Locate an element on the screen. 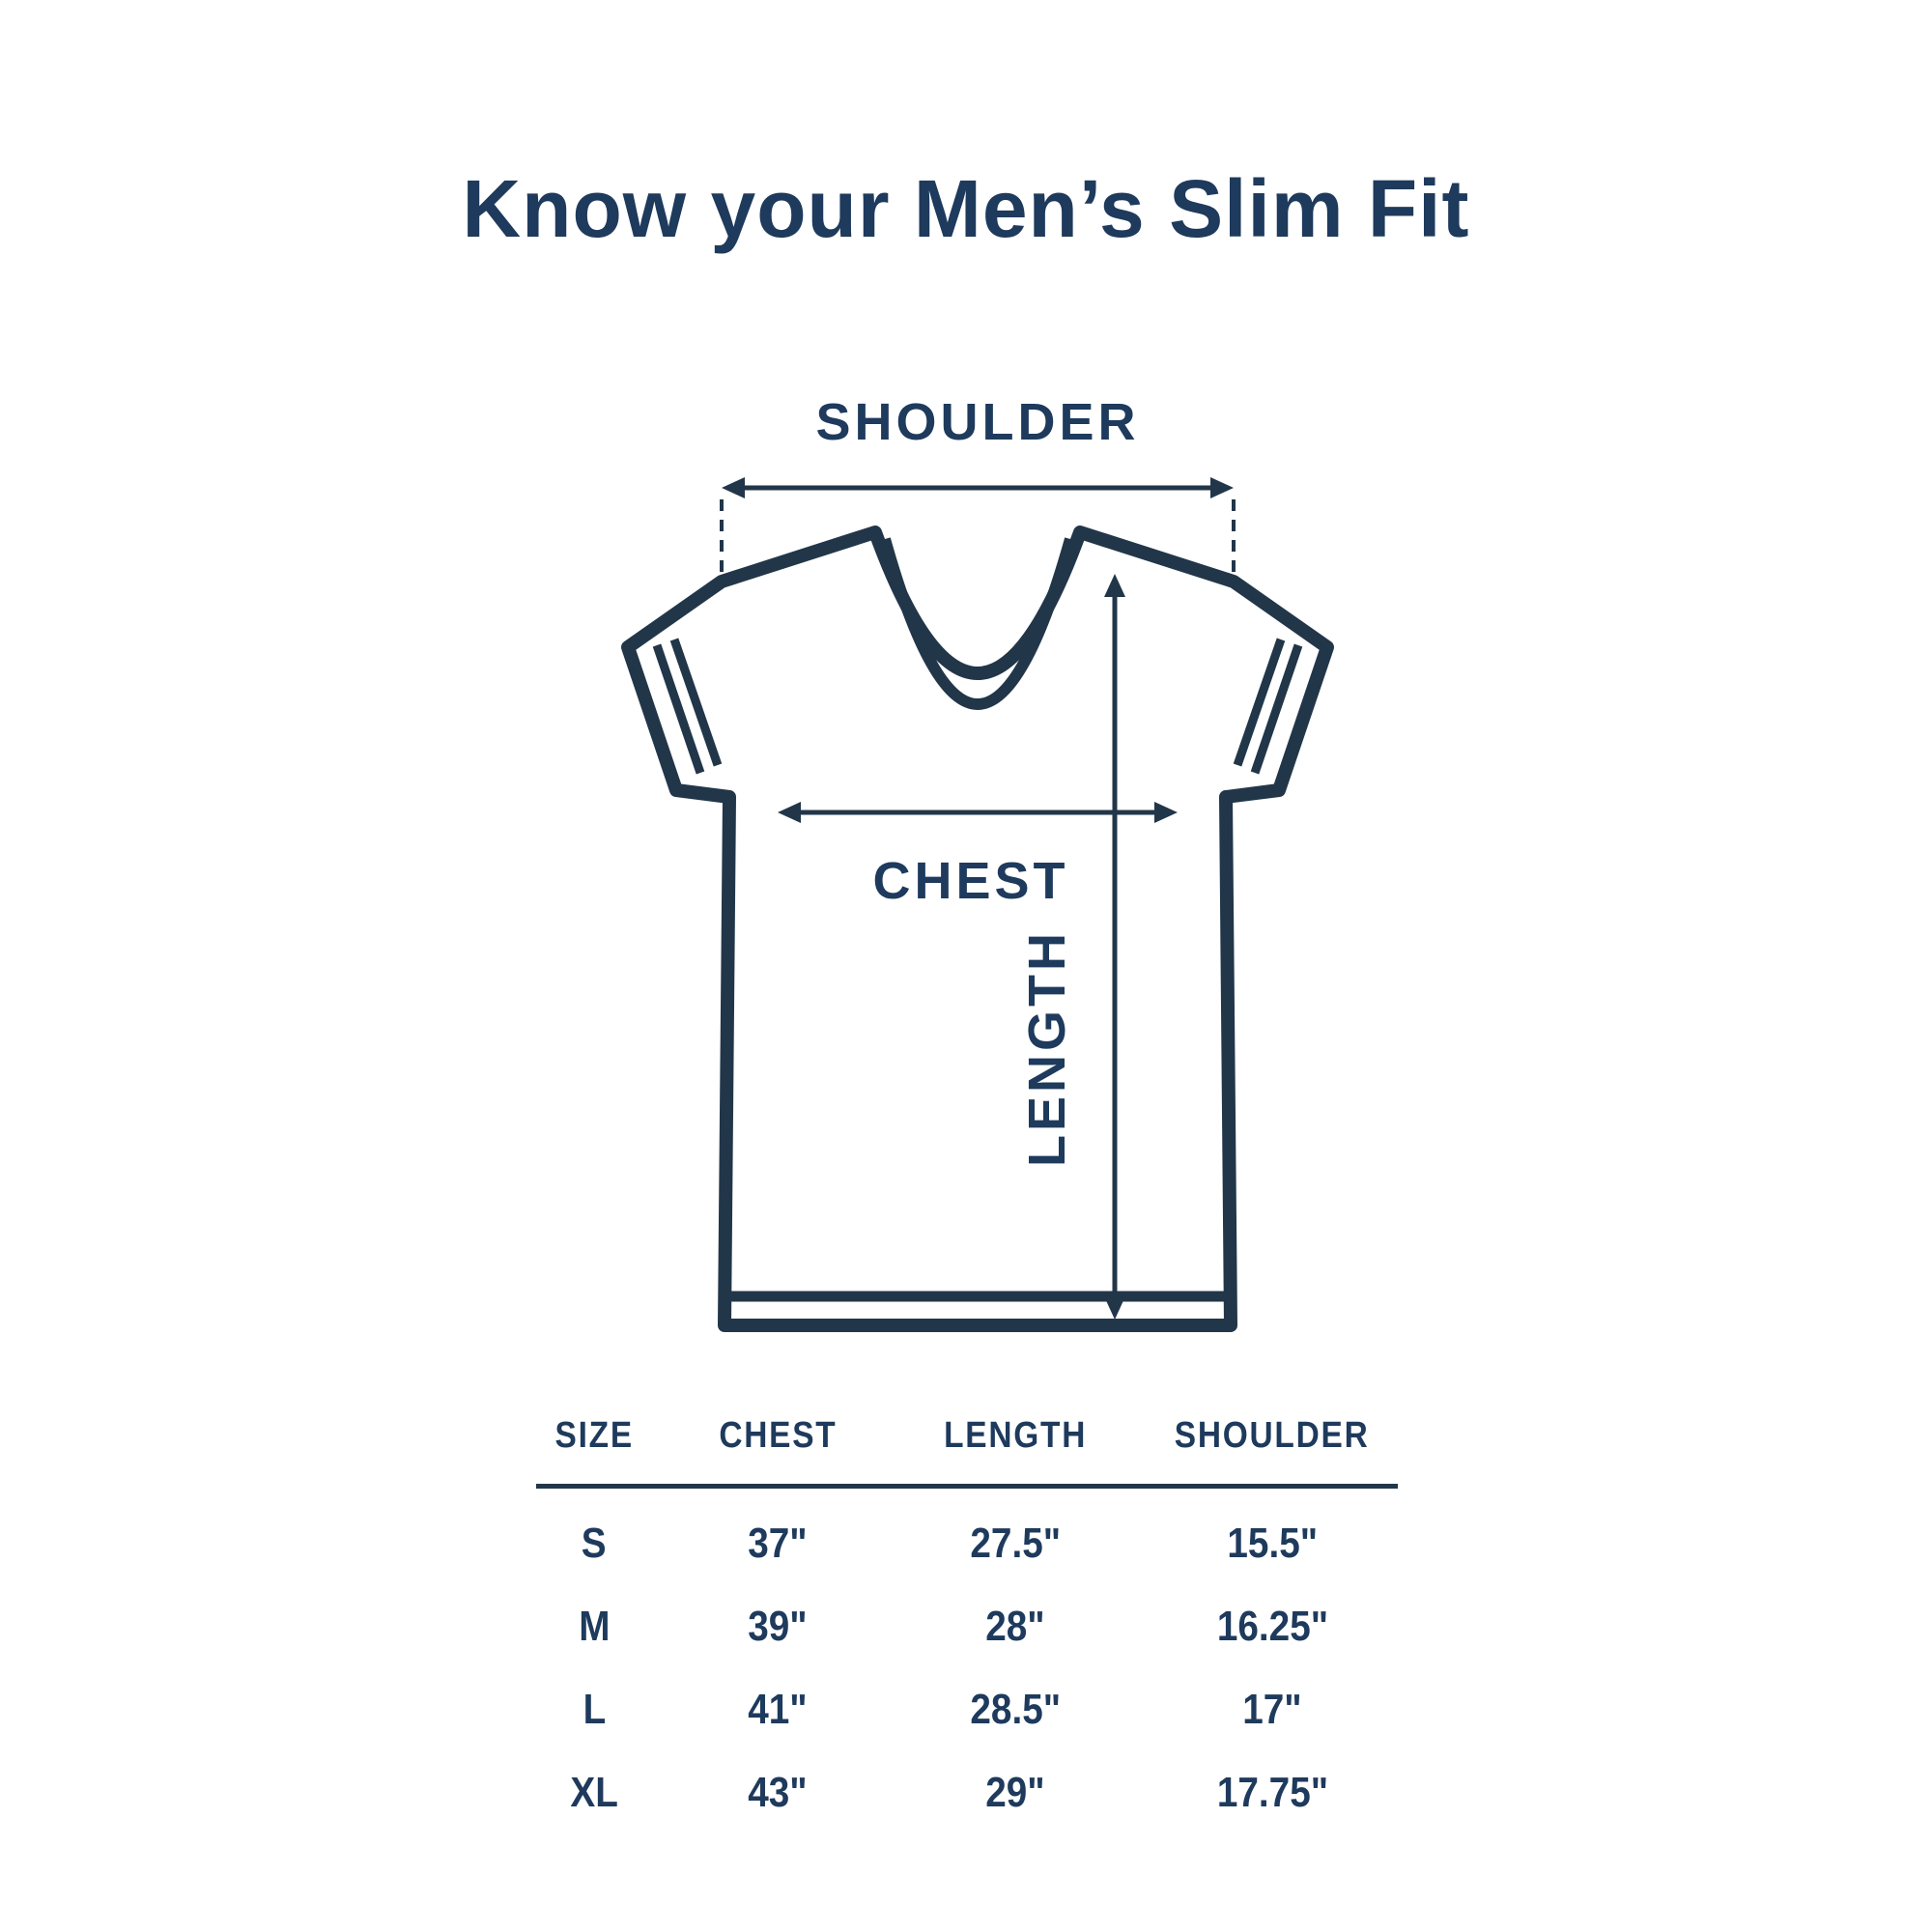  table-row-s-length: 27.5" is located at coordinates (1015, 1543).